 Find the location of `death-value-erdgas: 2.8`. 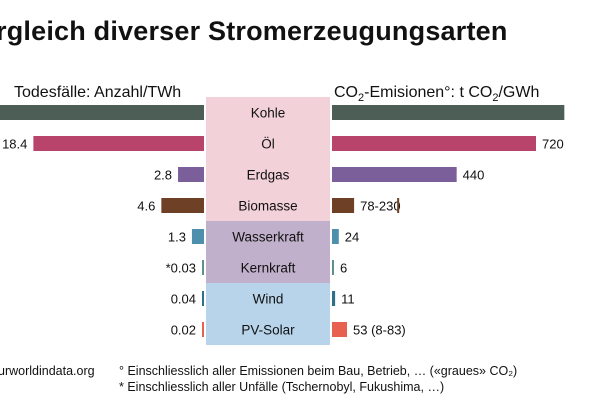

death-value-erdgas: 2.8 is located at coordinates (163, 175).